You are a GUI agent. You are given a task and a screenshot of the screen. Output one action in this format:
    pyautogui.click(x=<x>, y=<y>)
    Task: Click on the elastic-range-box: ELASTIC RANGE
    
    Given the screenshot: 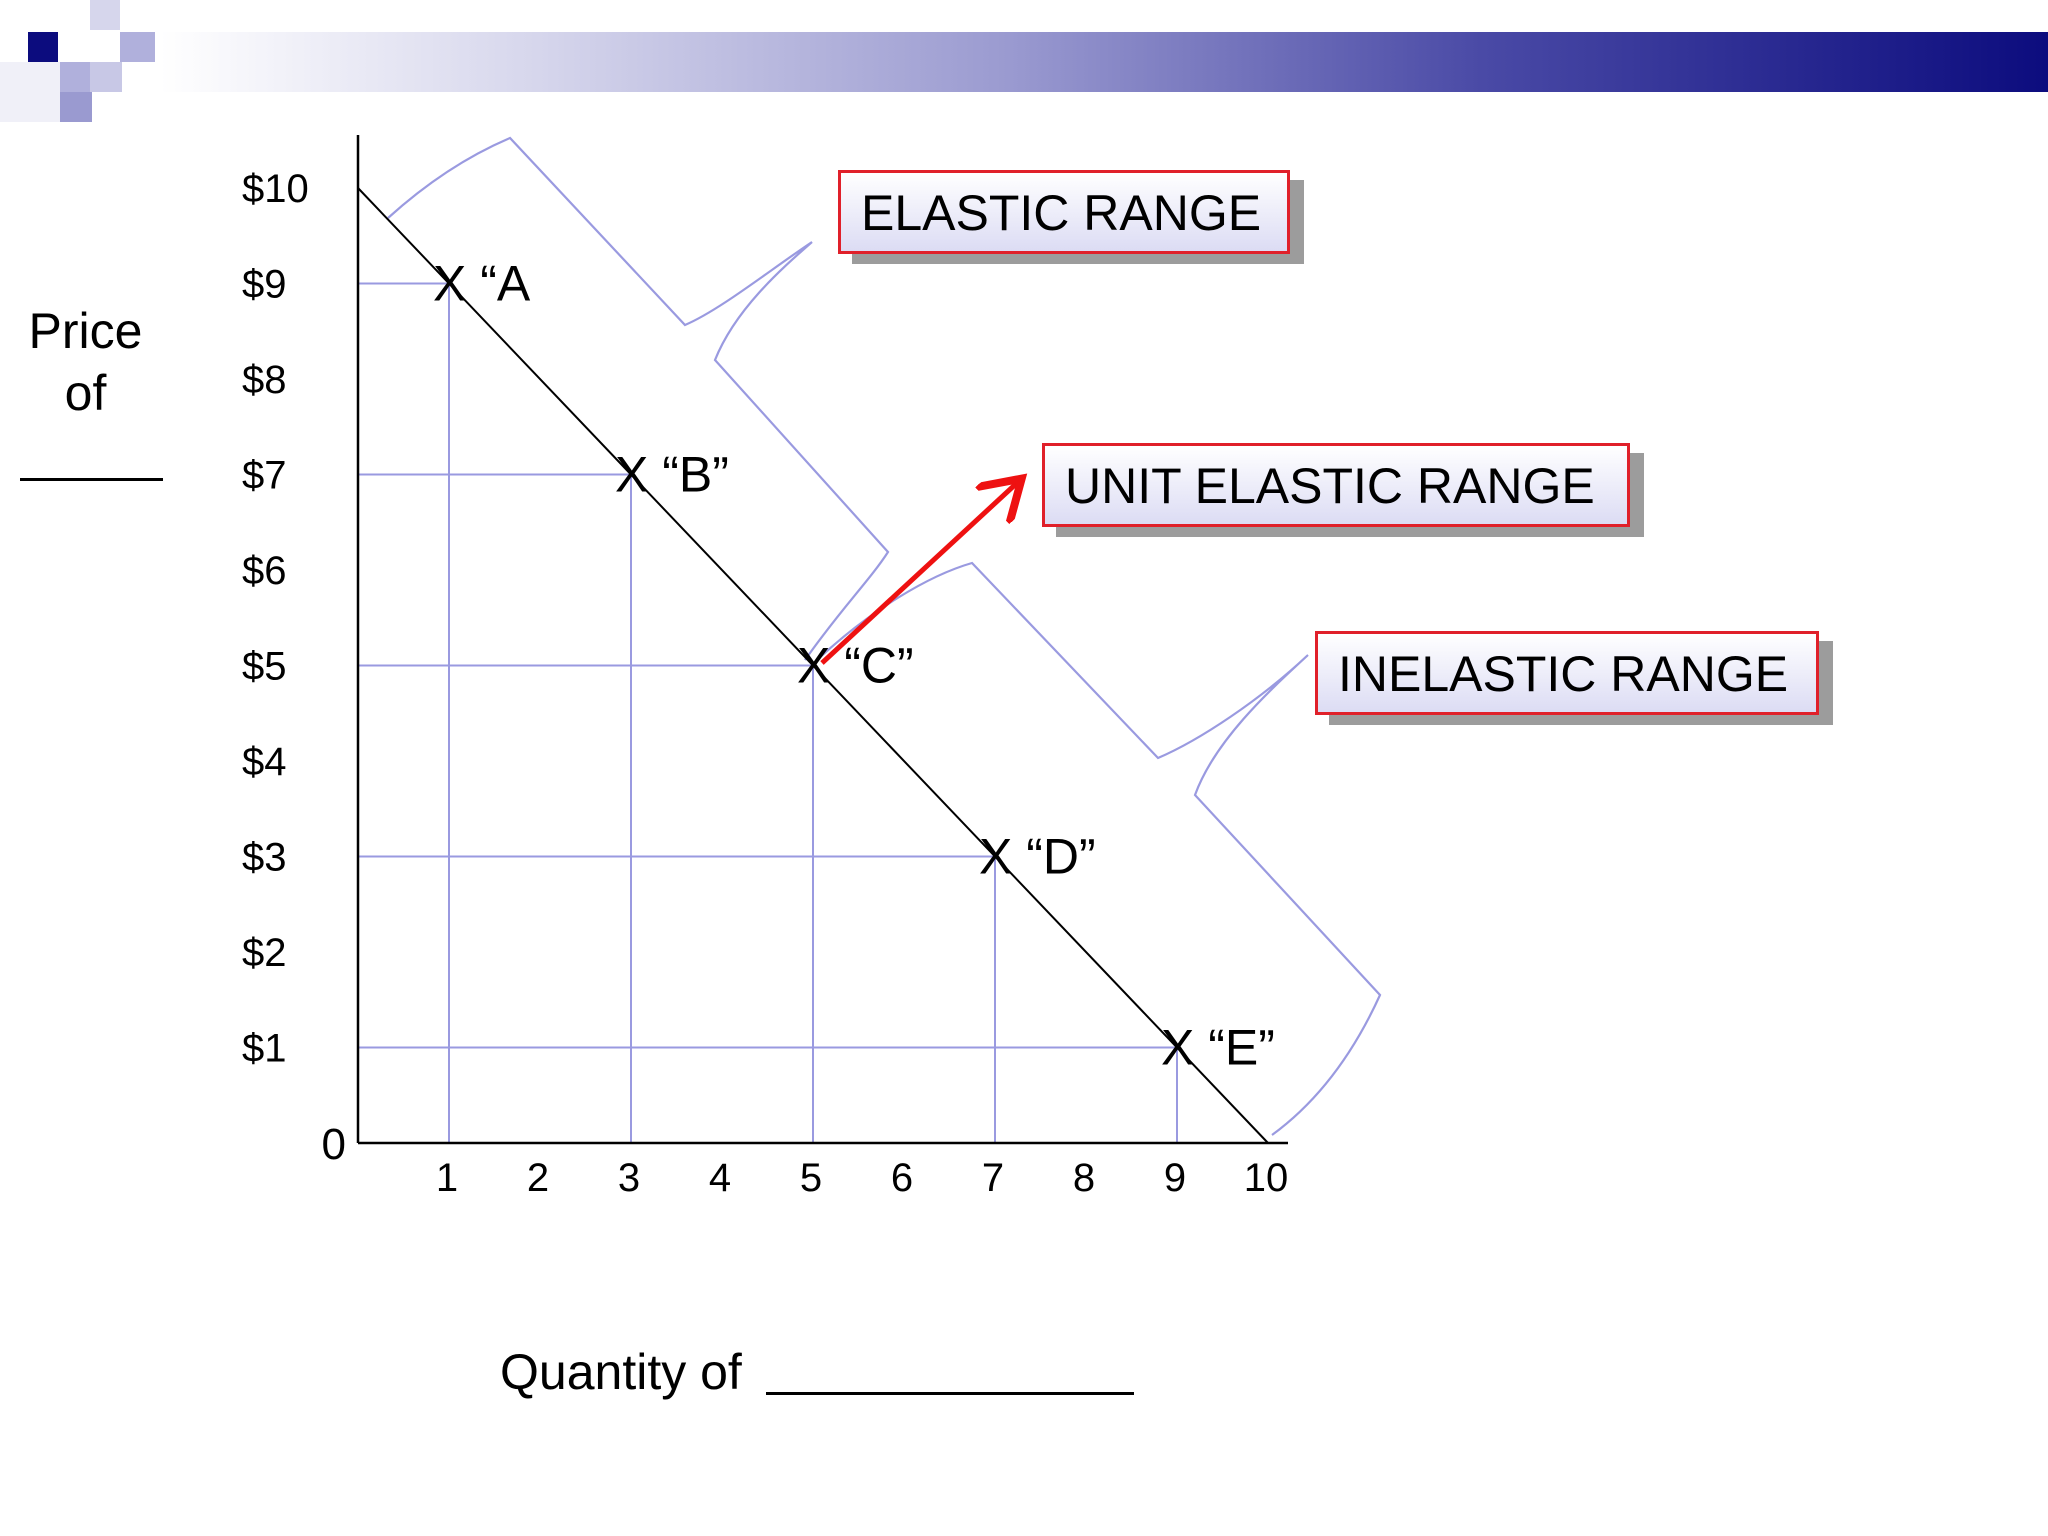 What is the action you would take?
    pyautogui.click(x=1064, y=212)
    